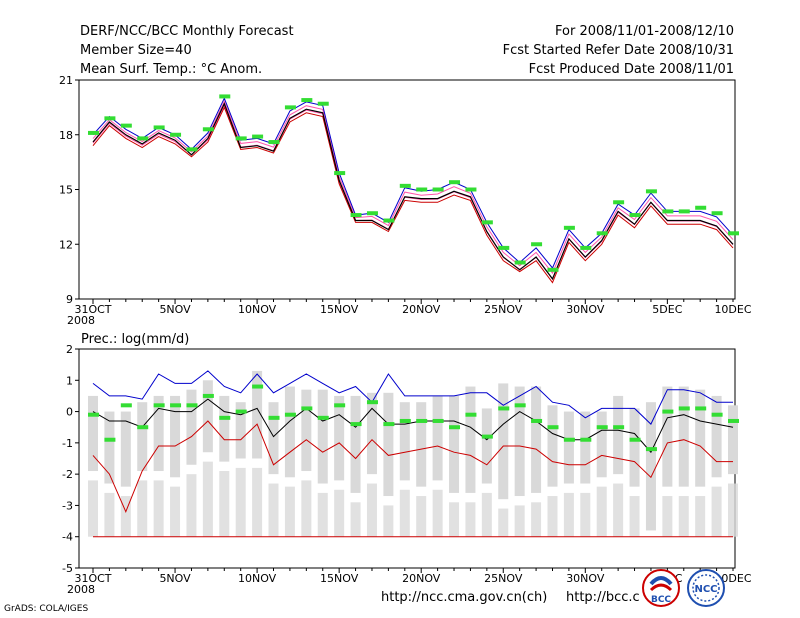  What do you see at coordinates (503, 309) in the screenshot?
I see `x-tick-label: 25NOV` at bounding box center [503, 309].